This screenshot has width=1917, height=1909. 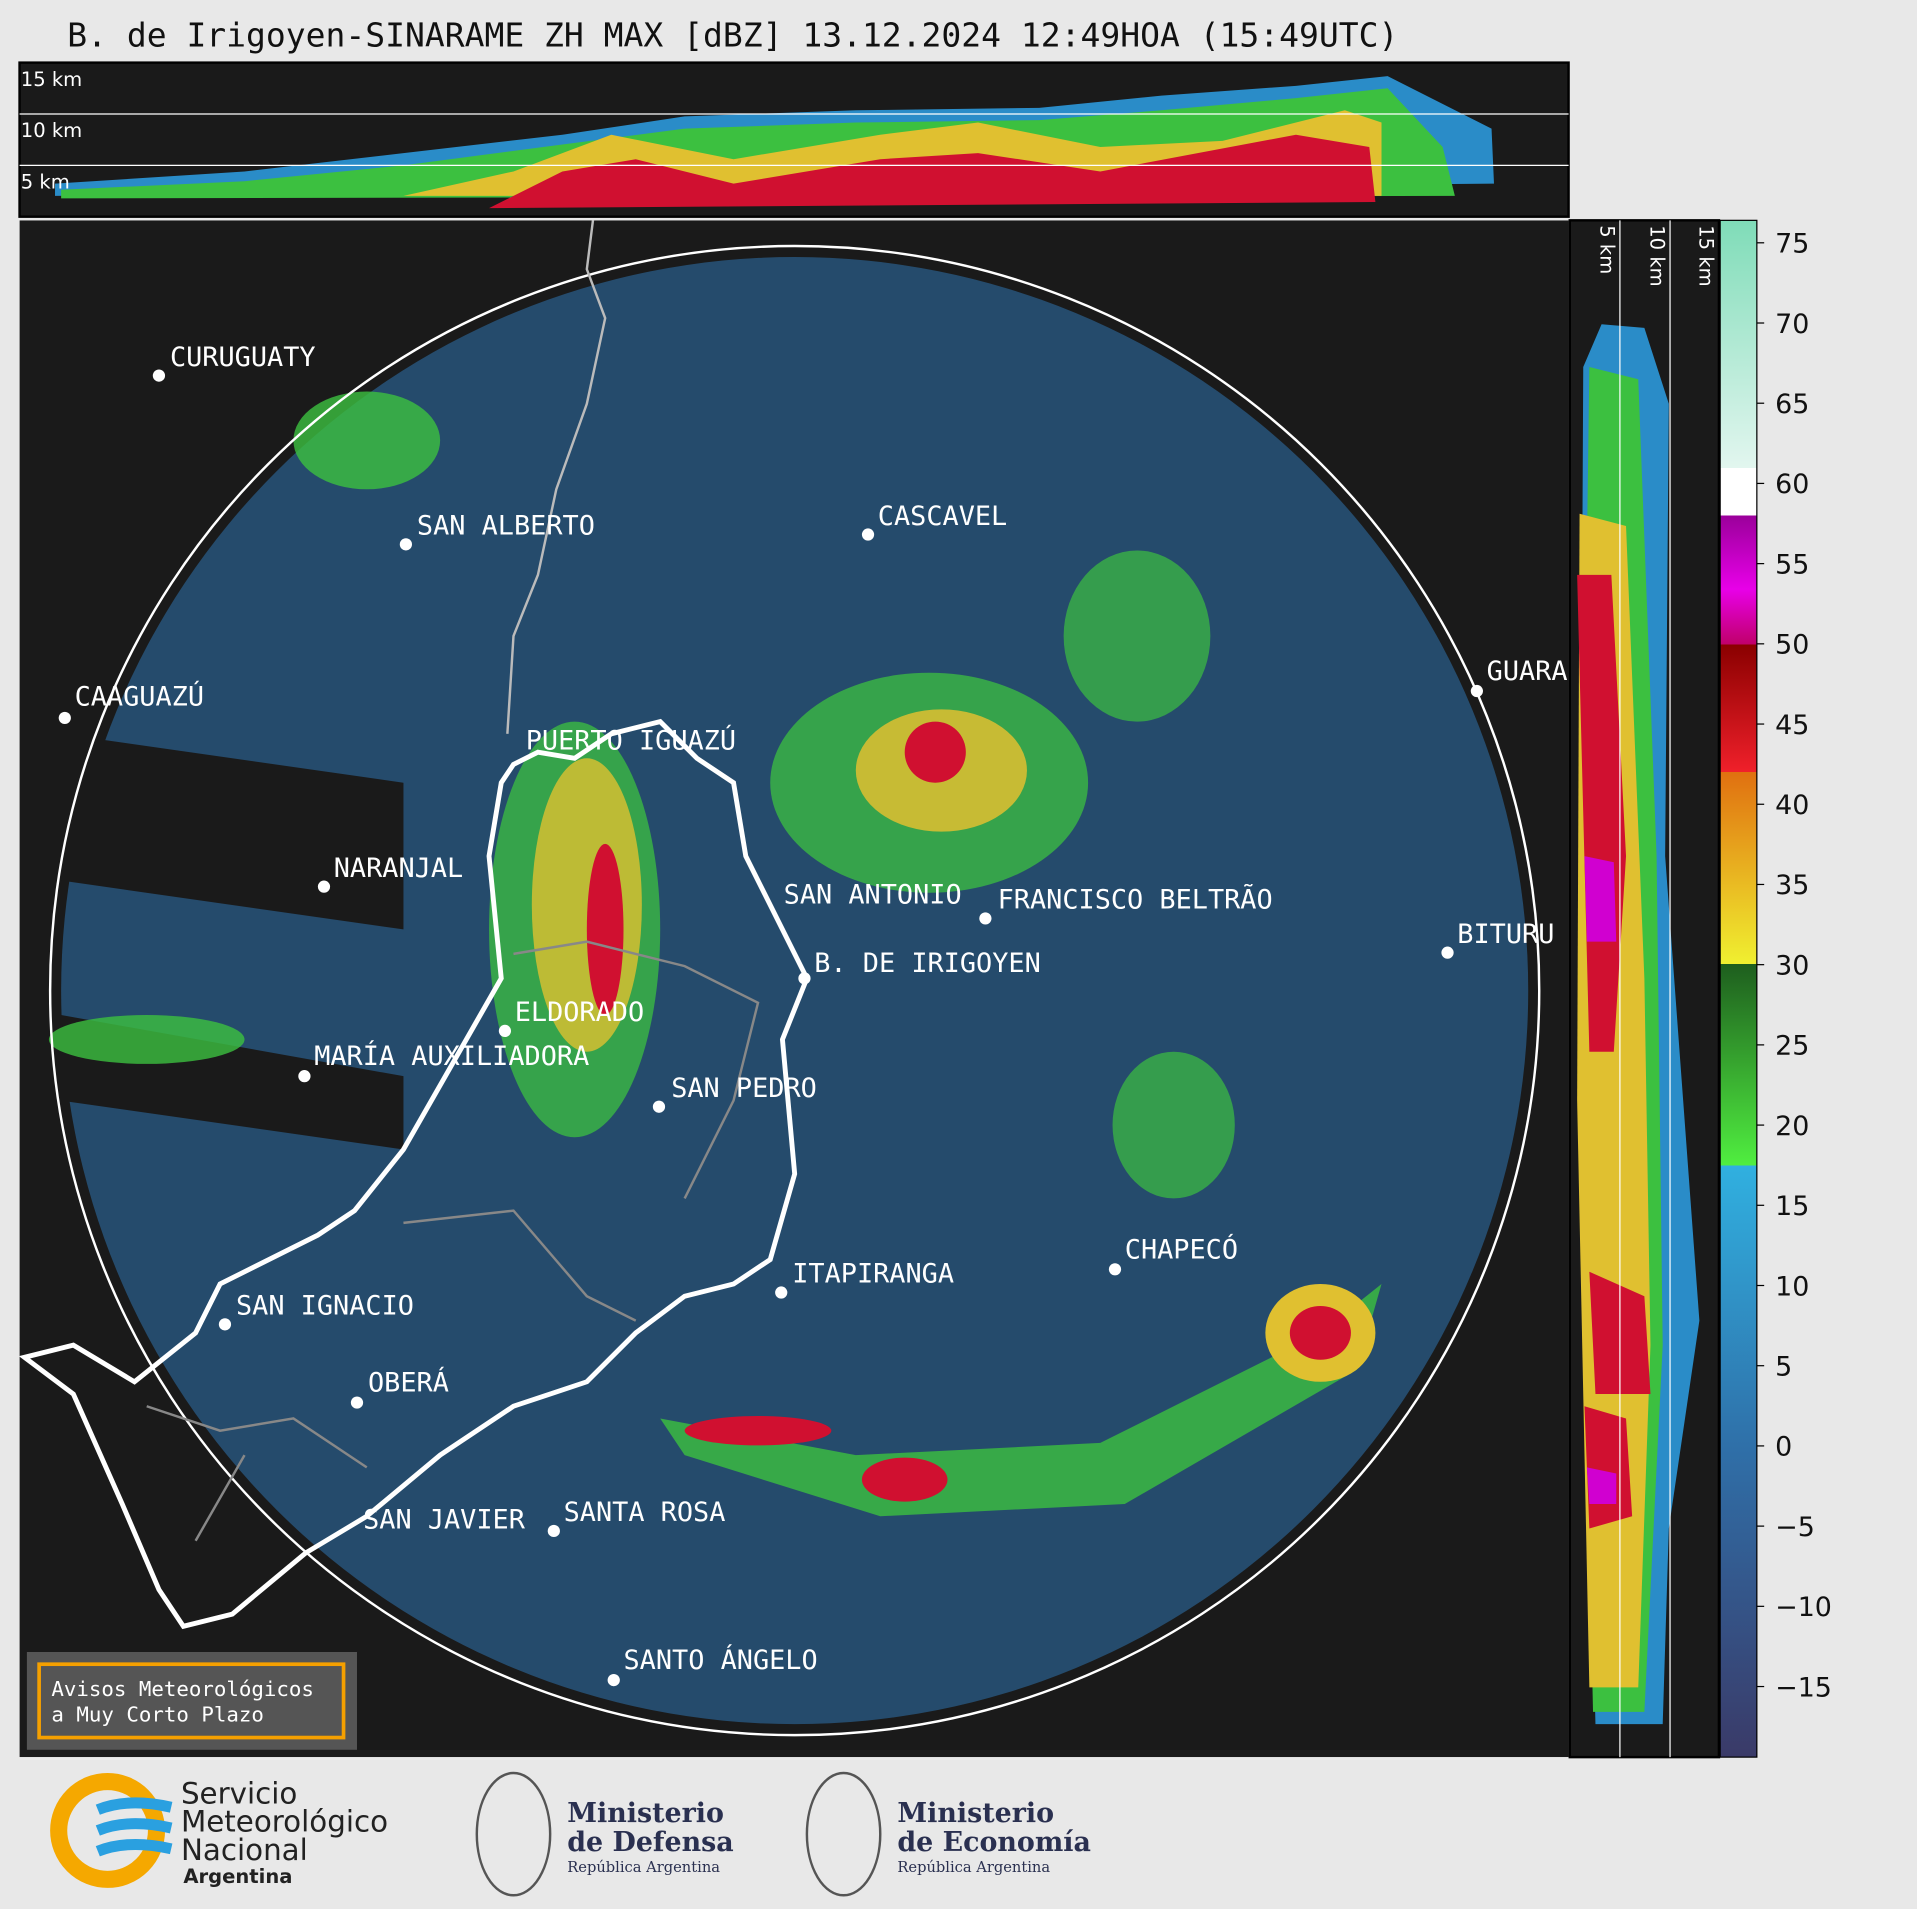 I want to click on top-section: 15 km 10 km 5 km, so click(x=794, y=139).